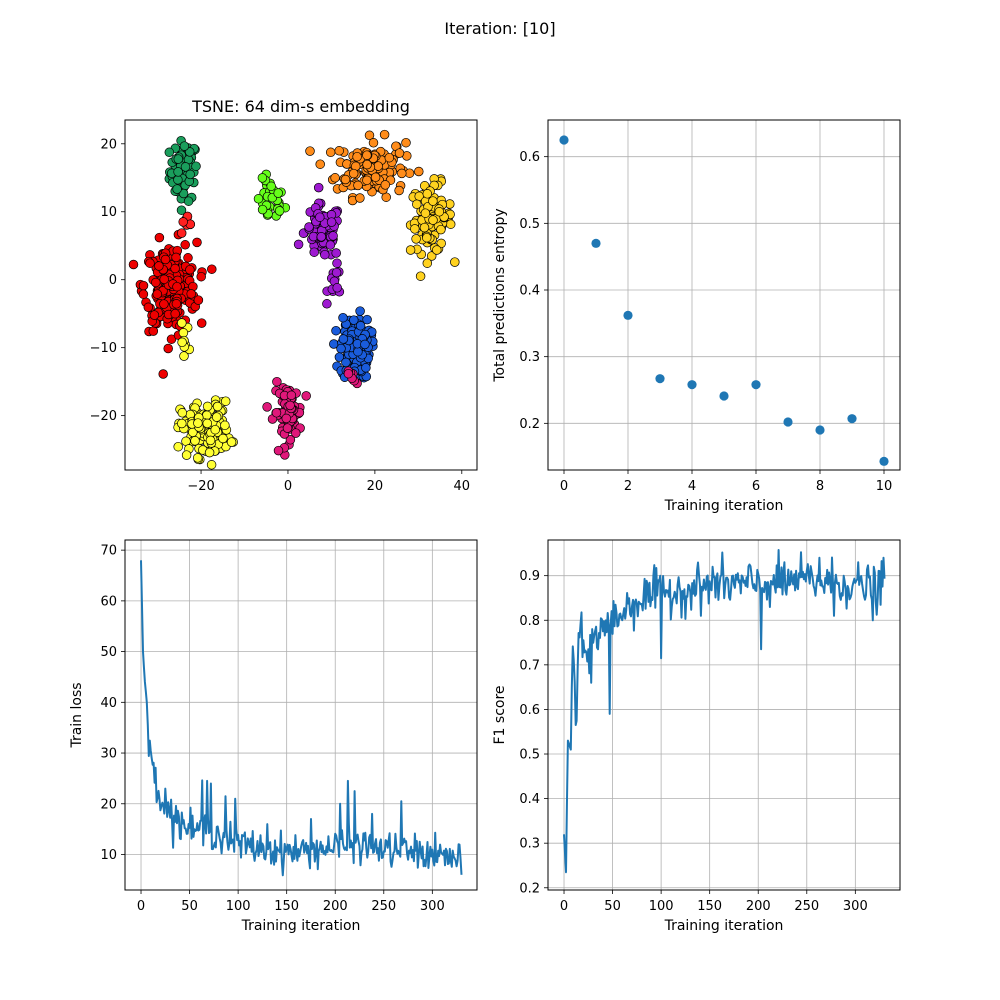 The height and width of the screenshot is (1000, 1000). Describe the element at coordinates (108, 551) in the screenshot. I see `y-tick-label: 70` at that location.